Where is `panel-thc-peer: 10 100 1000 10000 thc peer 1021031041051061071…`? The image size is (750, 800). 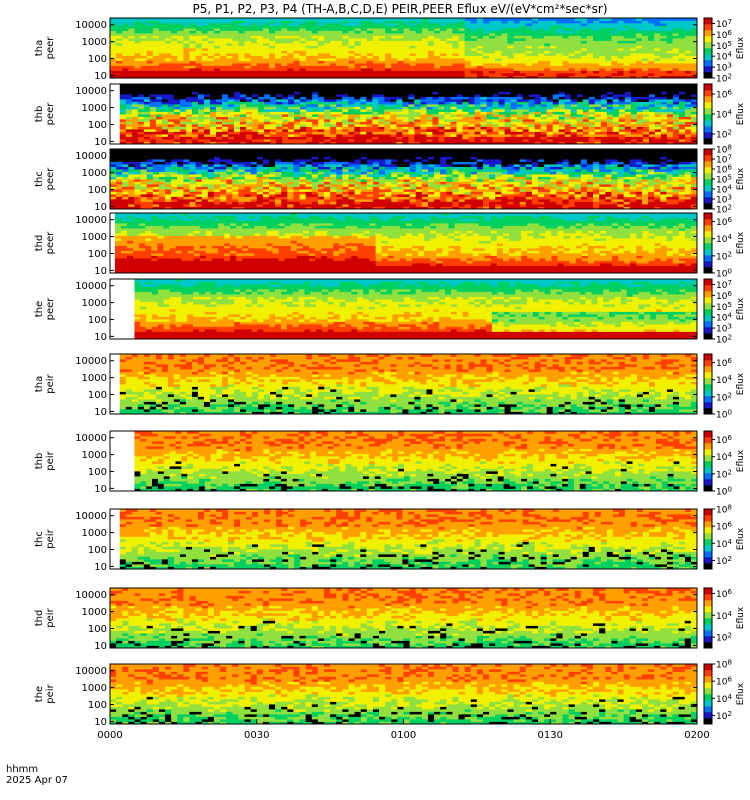 panel-thc-peer: 10 100 1000 10000 thc peer 1021031041051061071… is located at coordinates (390, 180).